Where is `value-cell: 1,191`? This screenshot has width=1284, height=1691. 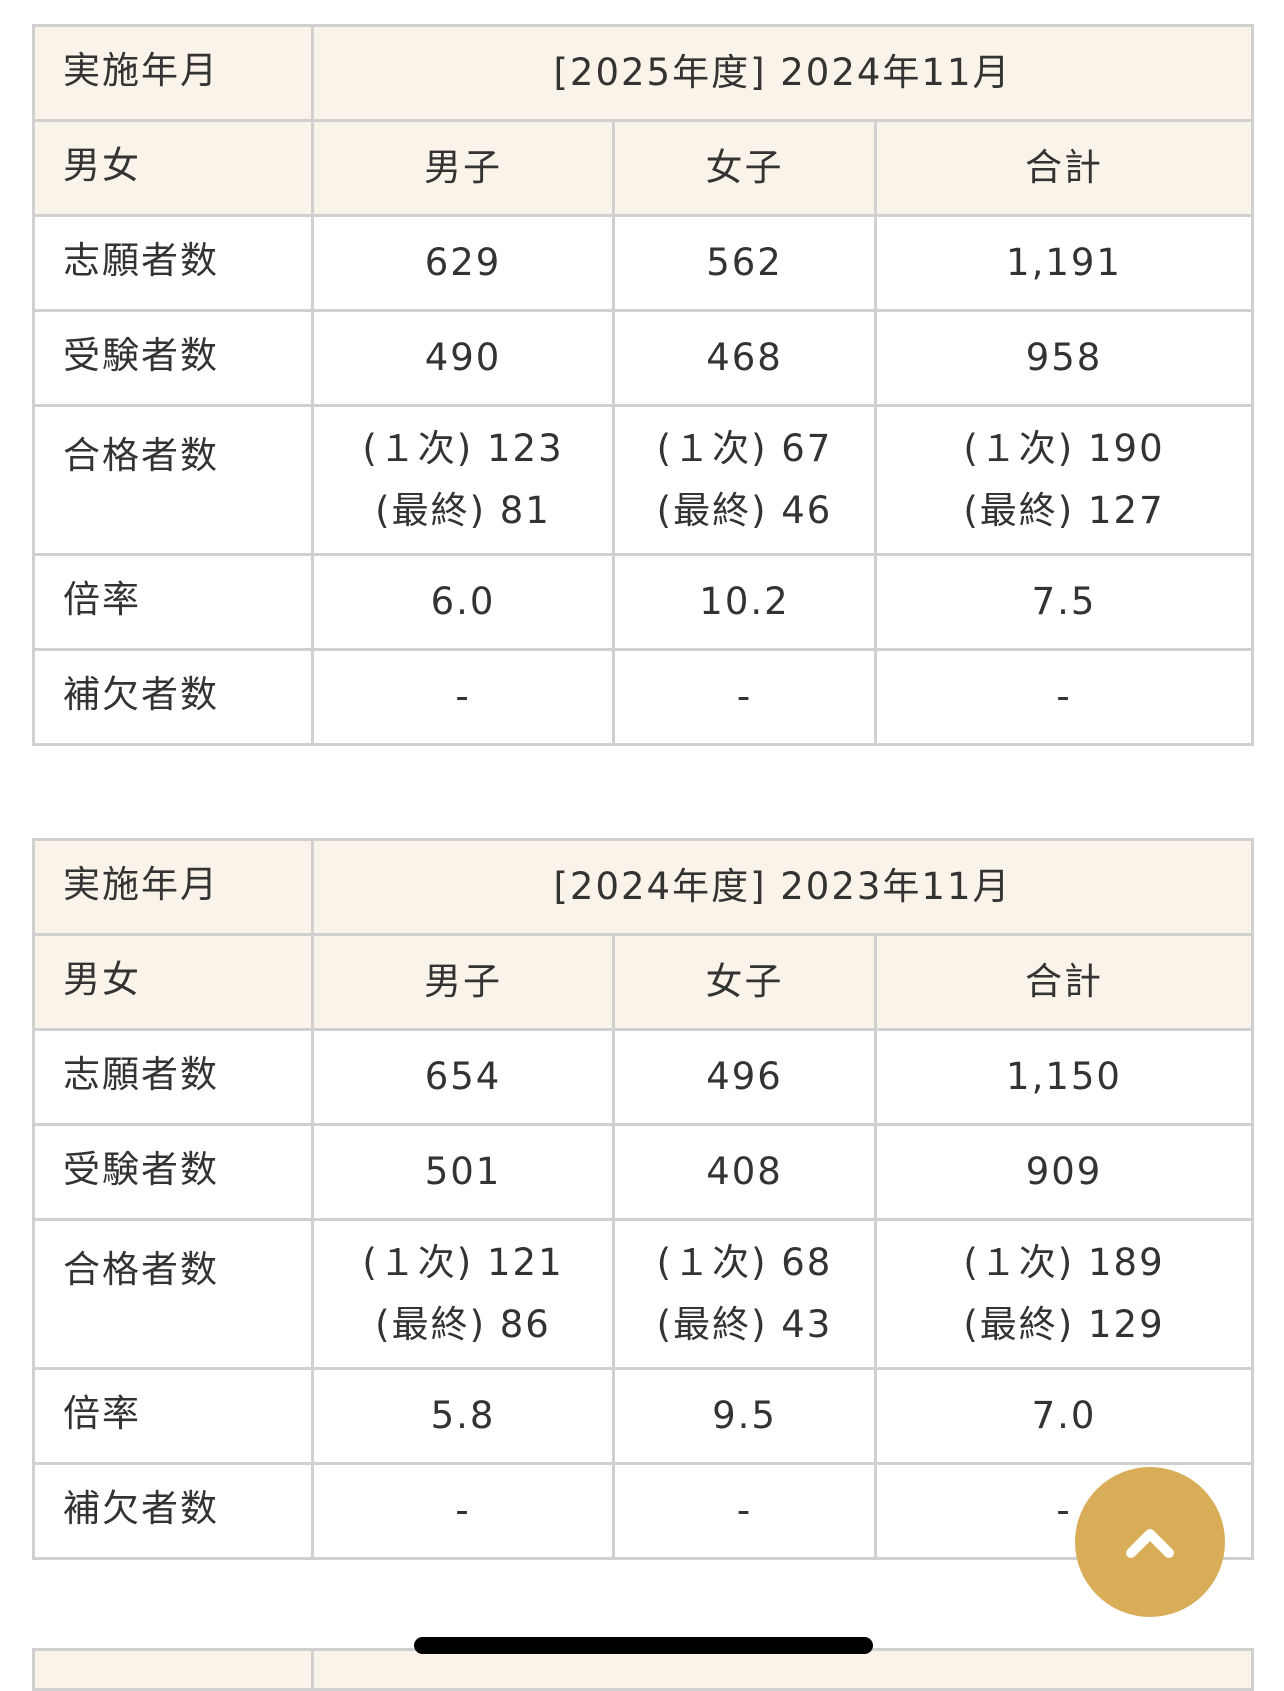 value-cell: 1,191 is located at coordinates (1064, 263).